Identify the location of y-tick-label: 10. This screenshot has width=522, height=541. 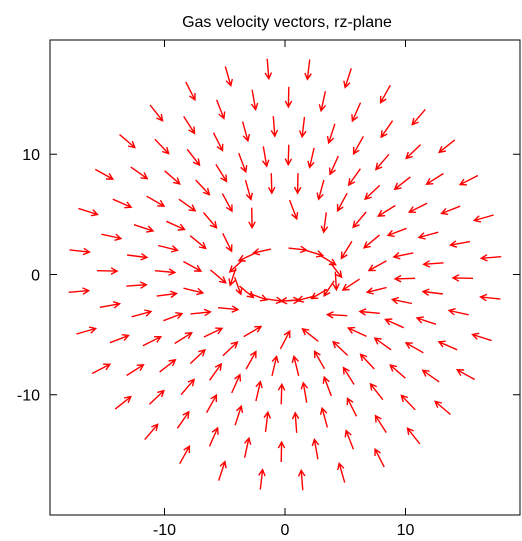
(31, 155).